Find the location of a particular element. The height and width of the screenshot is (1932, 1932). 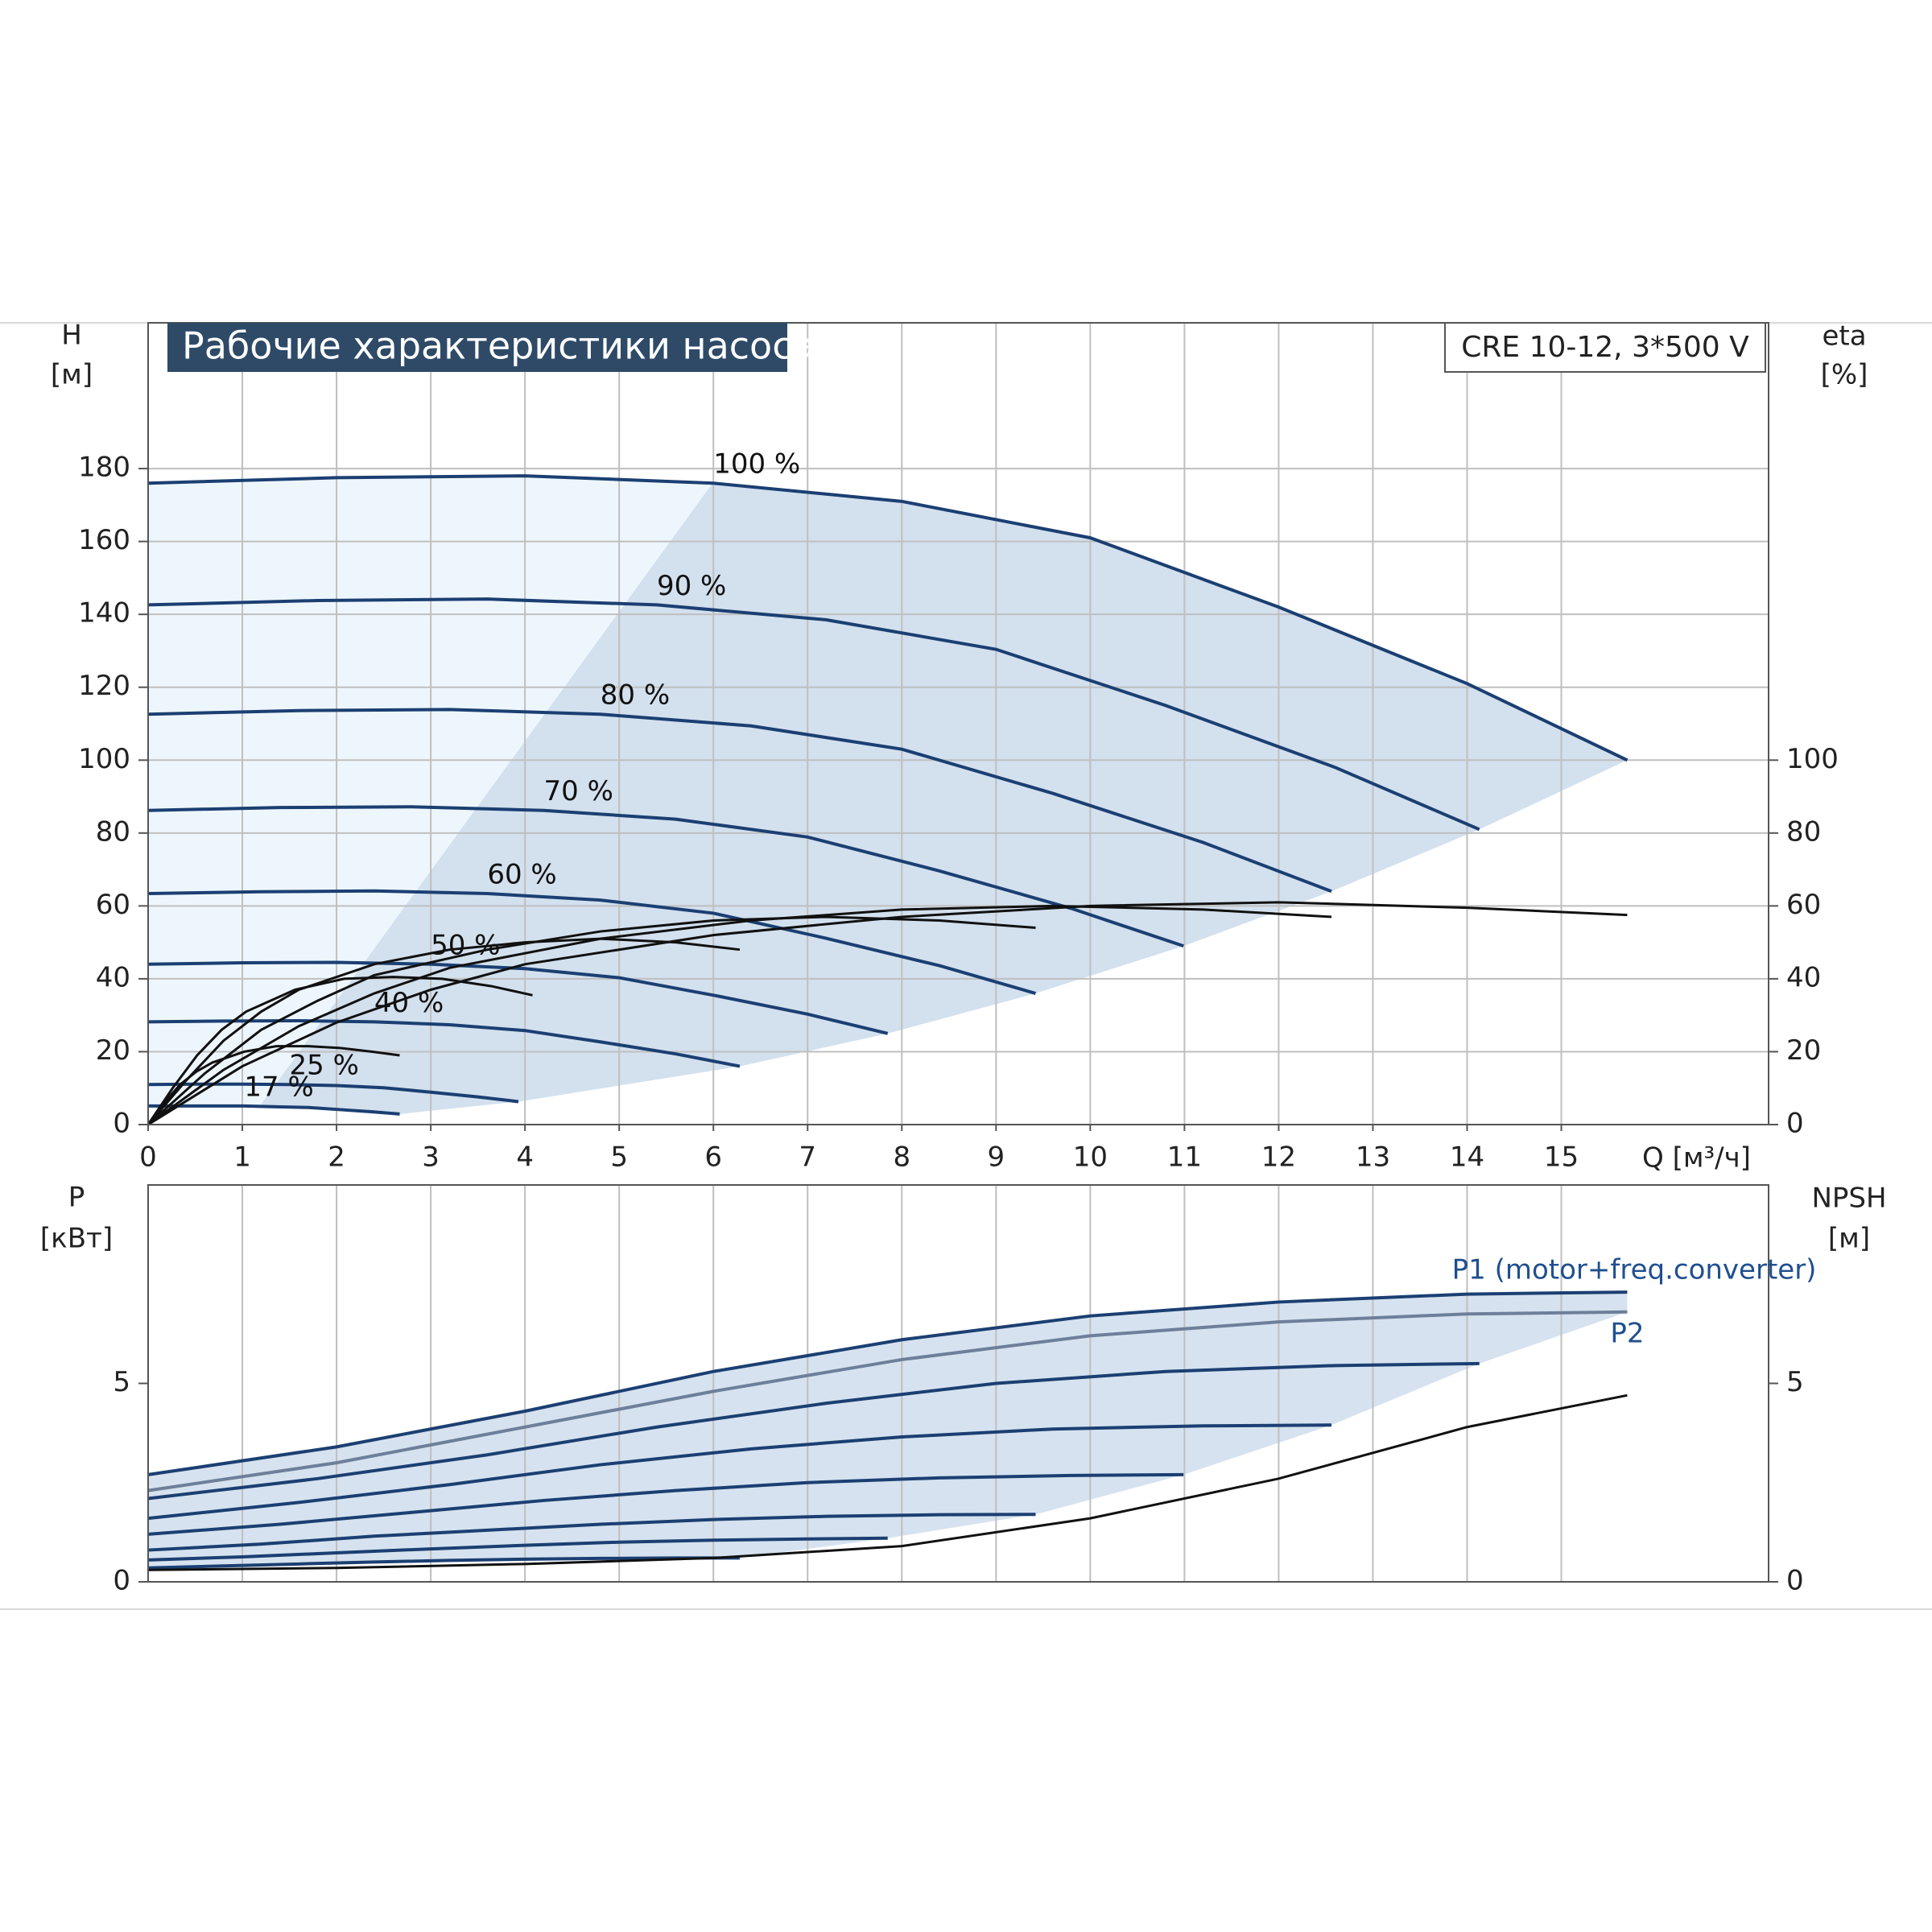

x-tick-label: 6 is located at coordinates (713, 1157).